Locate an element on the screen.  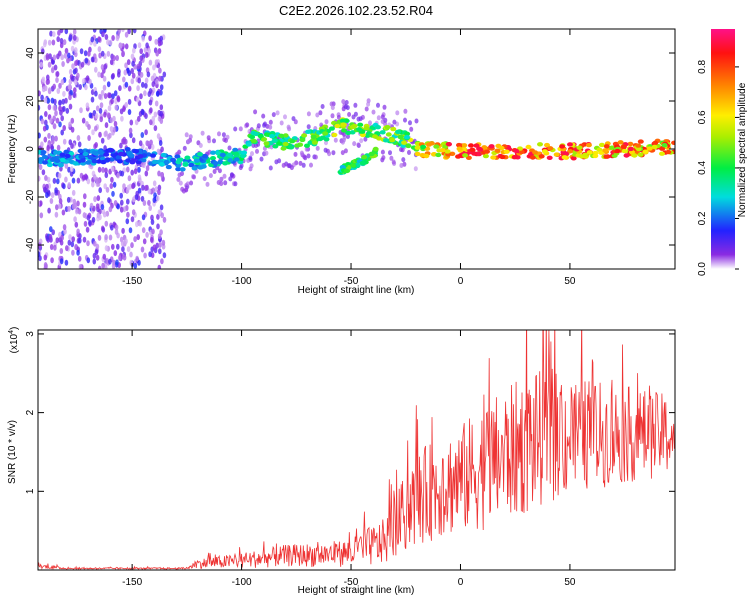
snr-ylabel: SNR (10 * v/v) is located at coordinates (12, 452).